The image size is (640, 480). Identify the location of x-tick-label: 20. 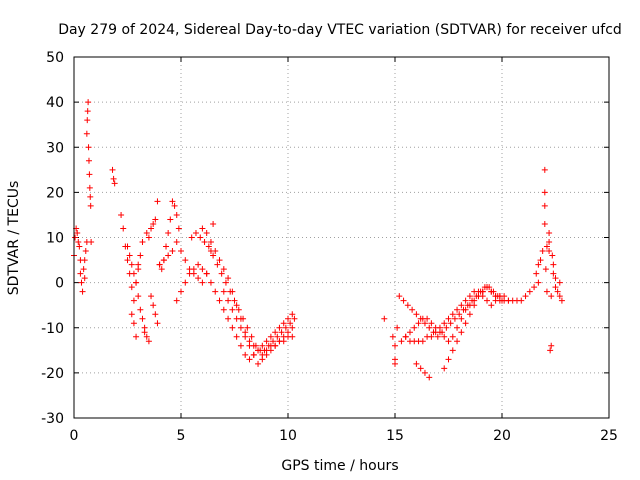
(502, 436).